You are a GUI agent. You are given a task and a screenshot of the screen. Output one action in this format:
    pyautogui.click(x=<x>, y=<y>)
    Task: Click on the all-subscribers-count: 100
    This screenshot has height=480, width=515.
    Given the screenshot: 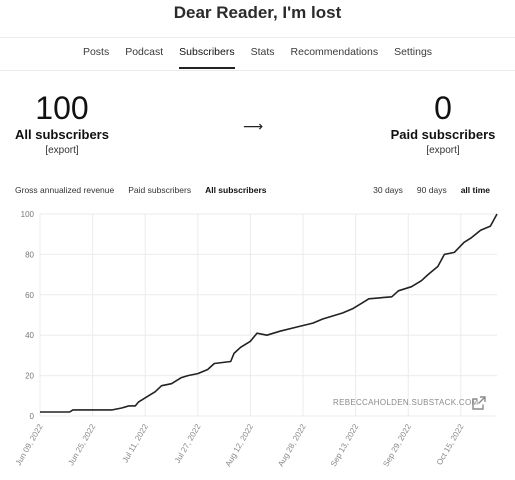 What is the action you would take?
    pyautogui.click(x=62, y=108)
    